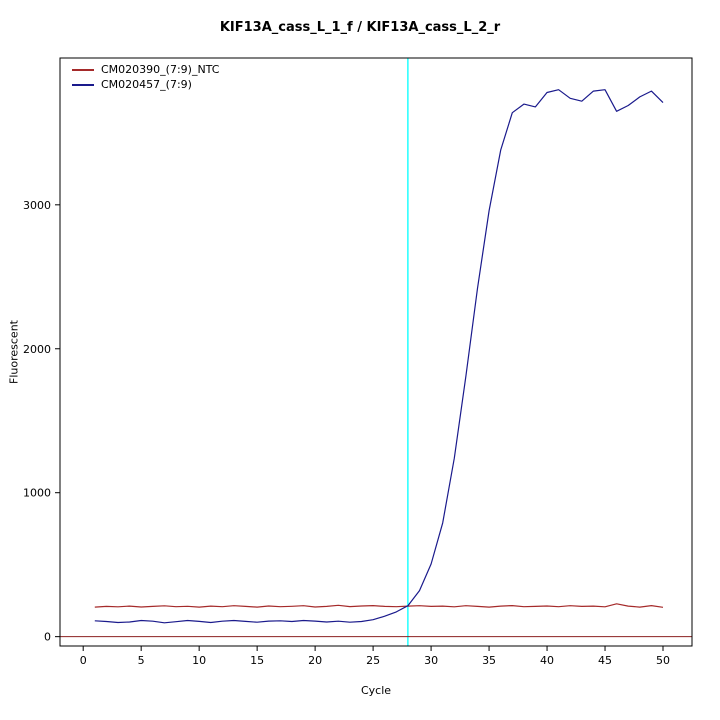  I want to click on x-tick-label: 35, so click(489, 660).